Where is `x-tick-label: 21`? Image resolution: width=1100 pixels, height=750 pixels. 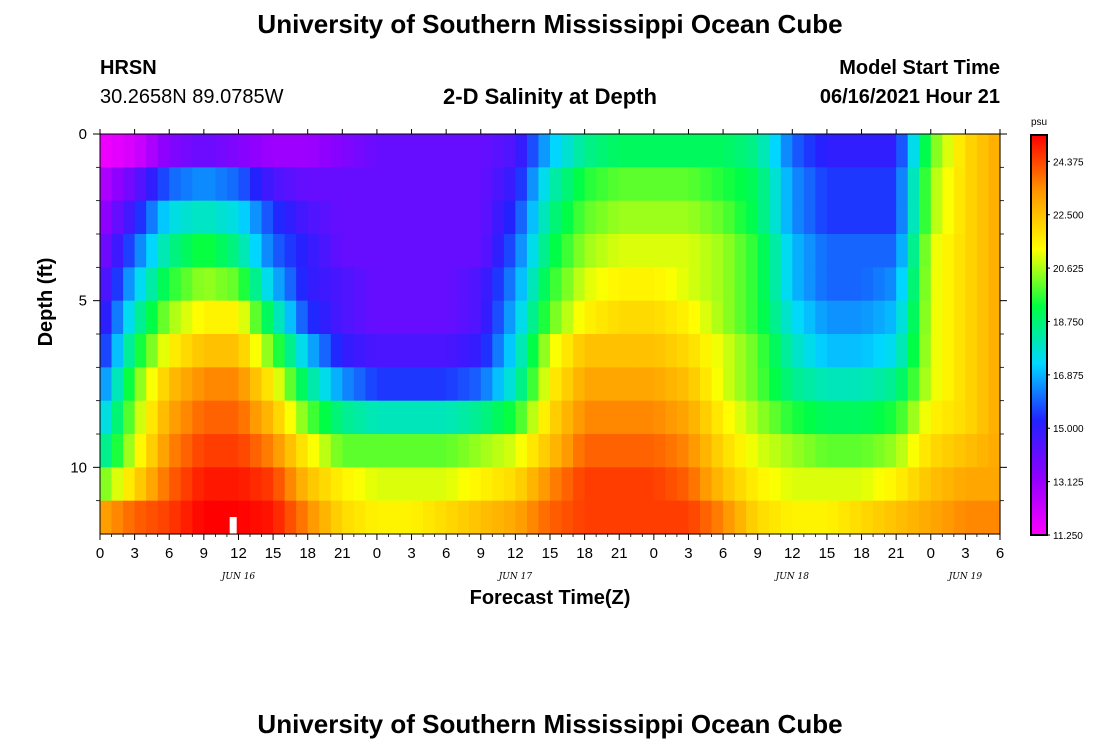
x-tick-label: 21 is located at coordinates (896, 553).